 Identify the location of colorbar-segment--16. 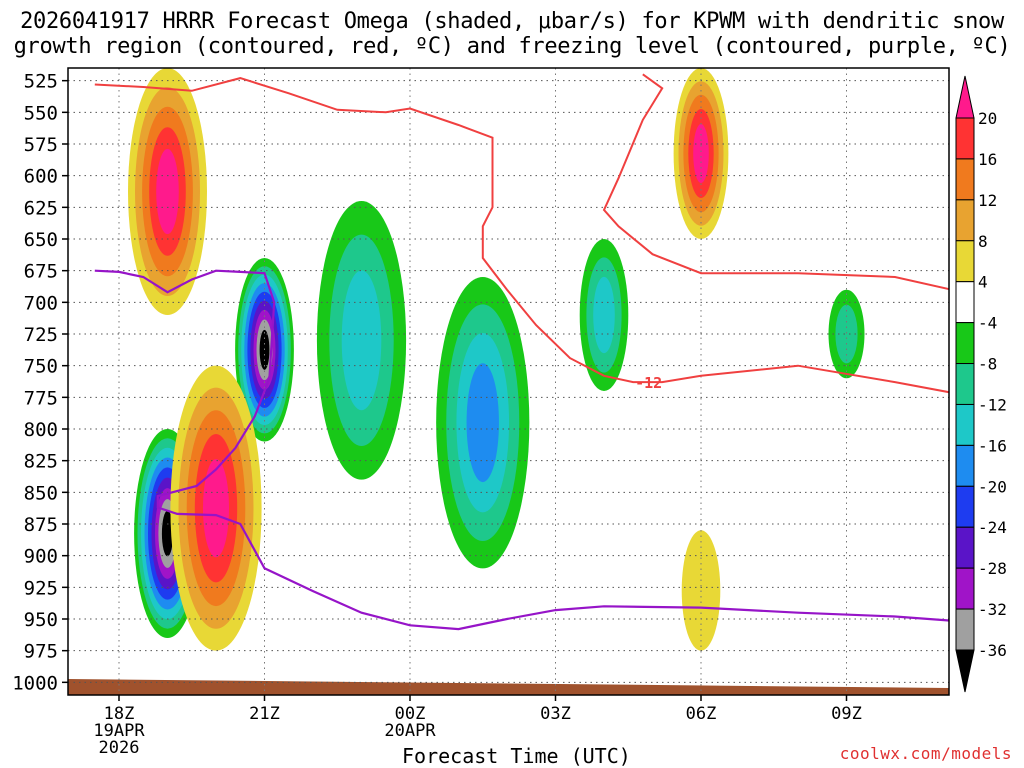
(965, 424).